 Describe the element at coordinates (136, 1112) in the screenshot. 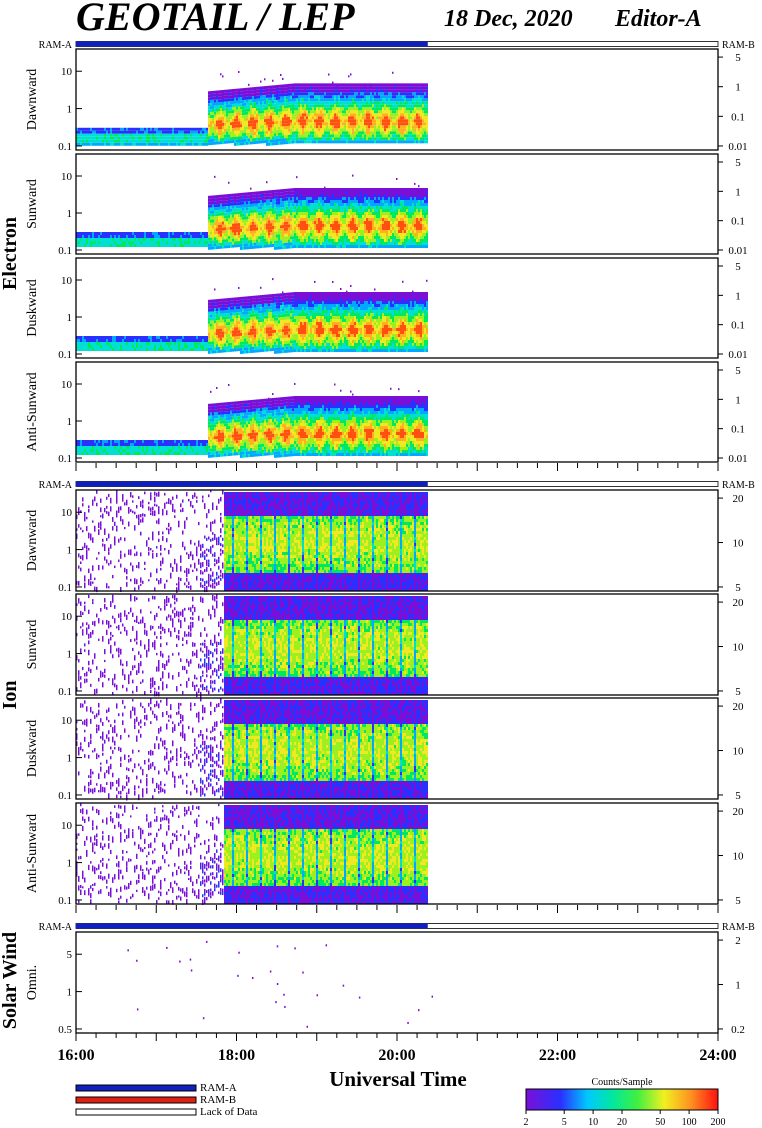

I see `legend-swatch-lack` at that location.